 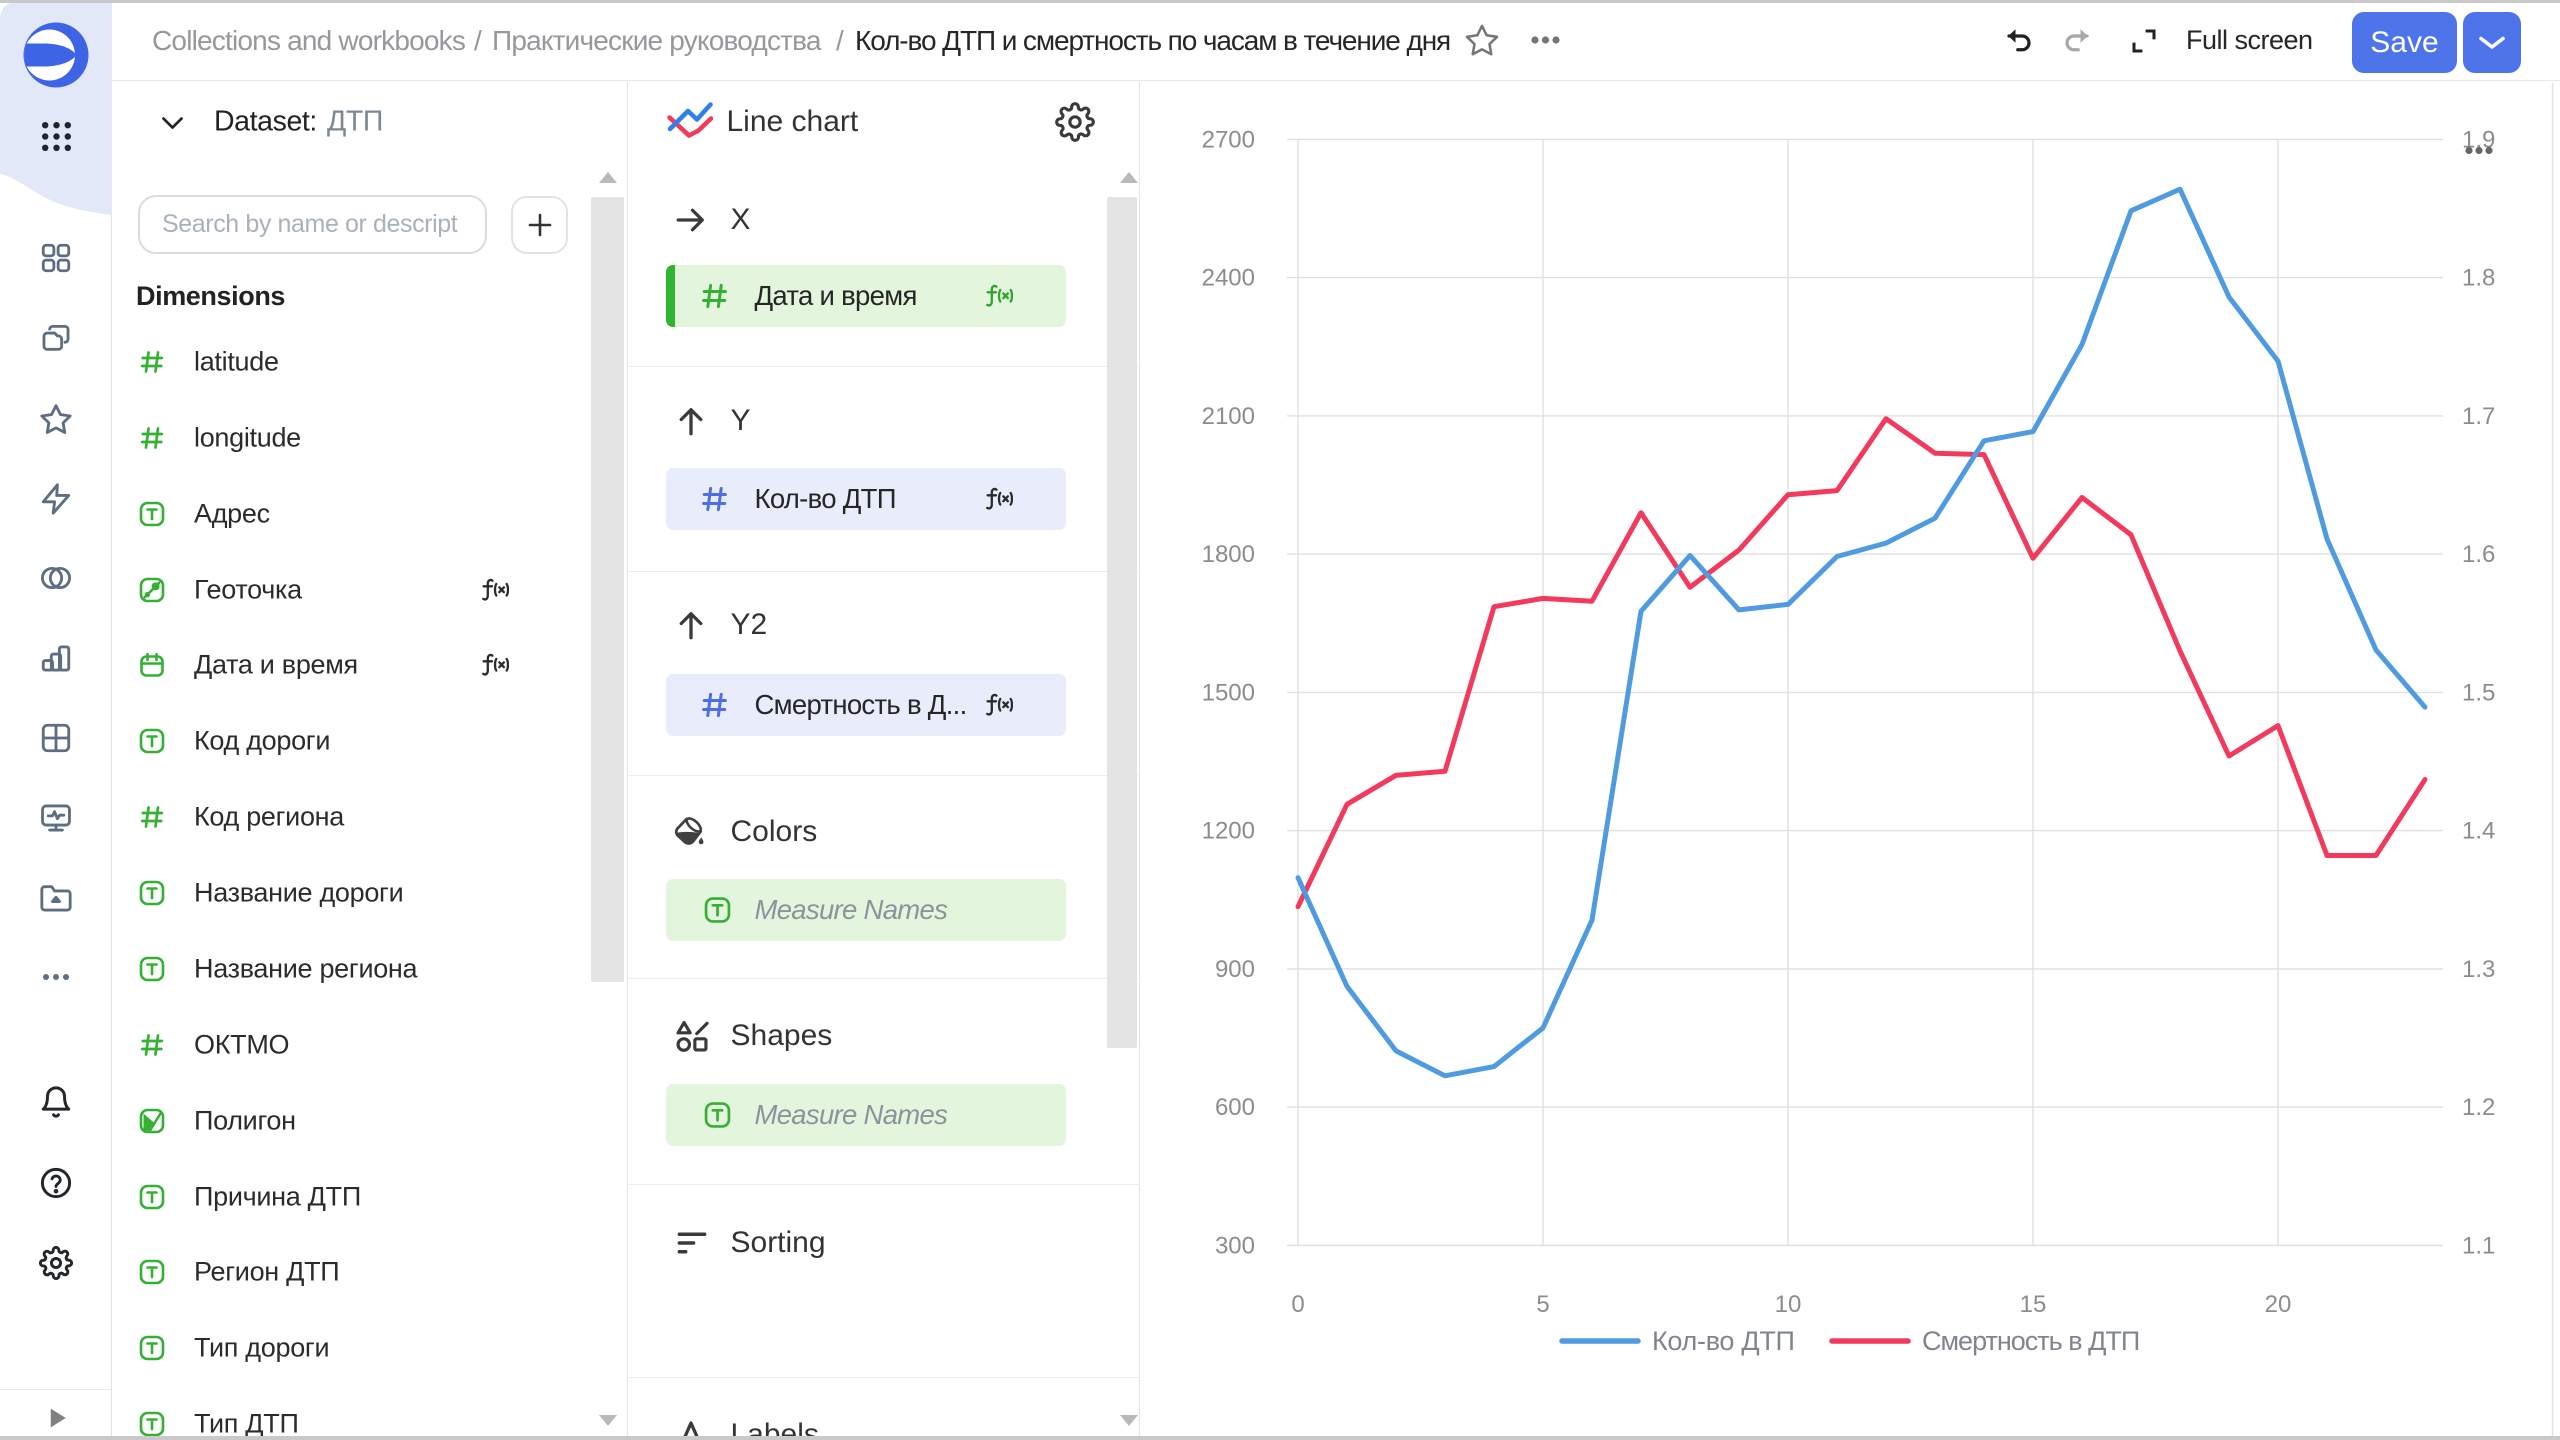 I want to click on svg-text: 1.6, so click(x=2478, y=554).